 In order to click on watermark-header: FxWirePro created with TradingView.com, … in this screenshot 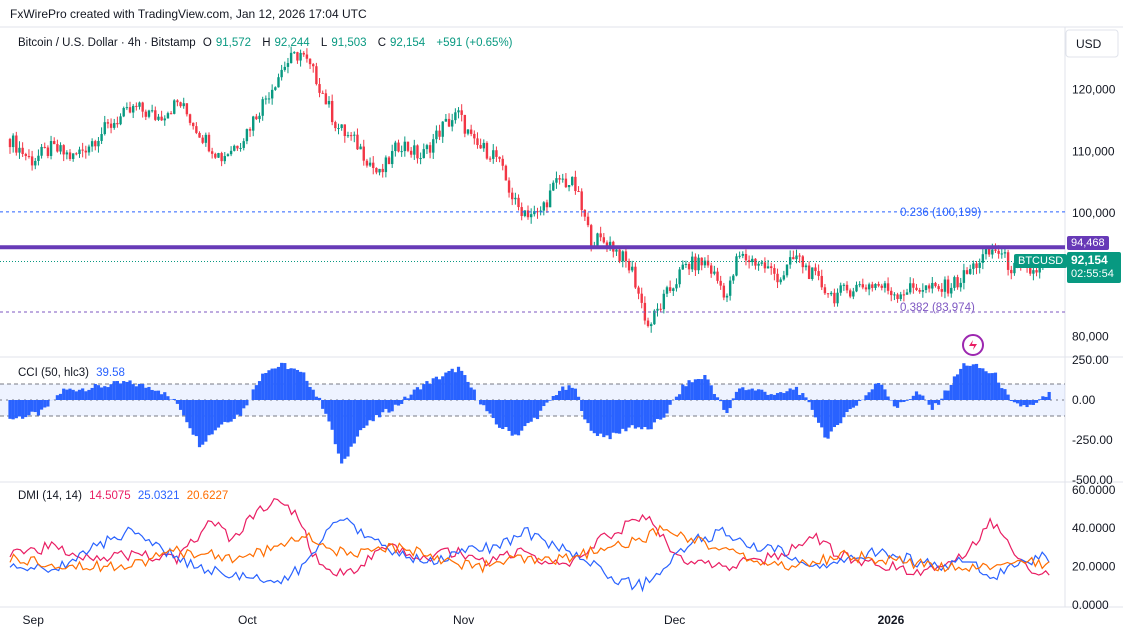, I will do `click(188, 14)`.